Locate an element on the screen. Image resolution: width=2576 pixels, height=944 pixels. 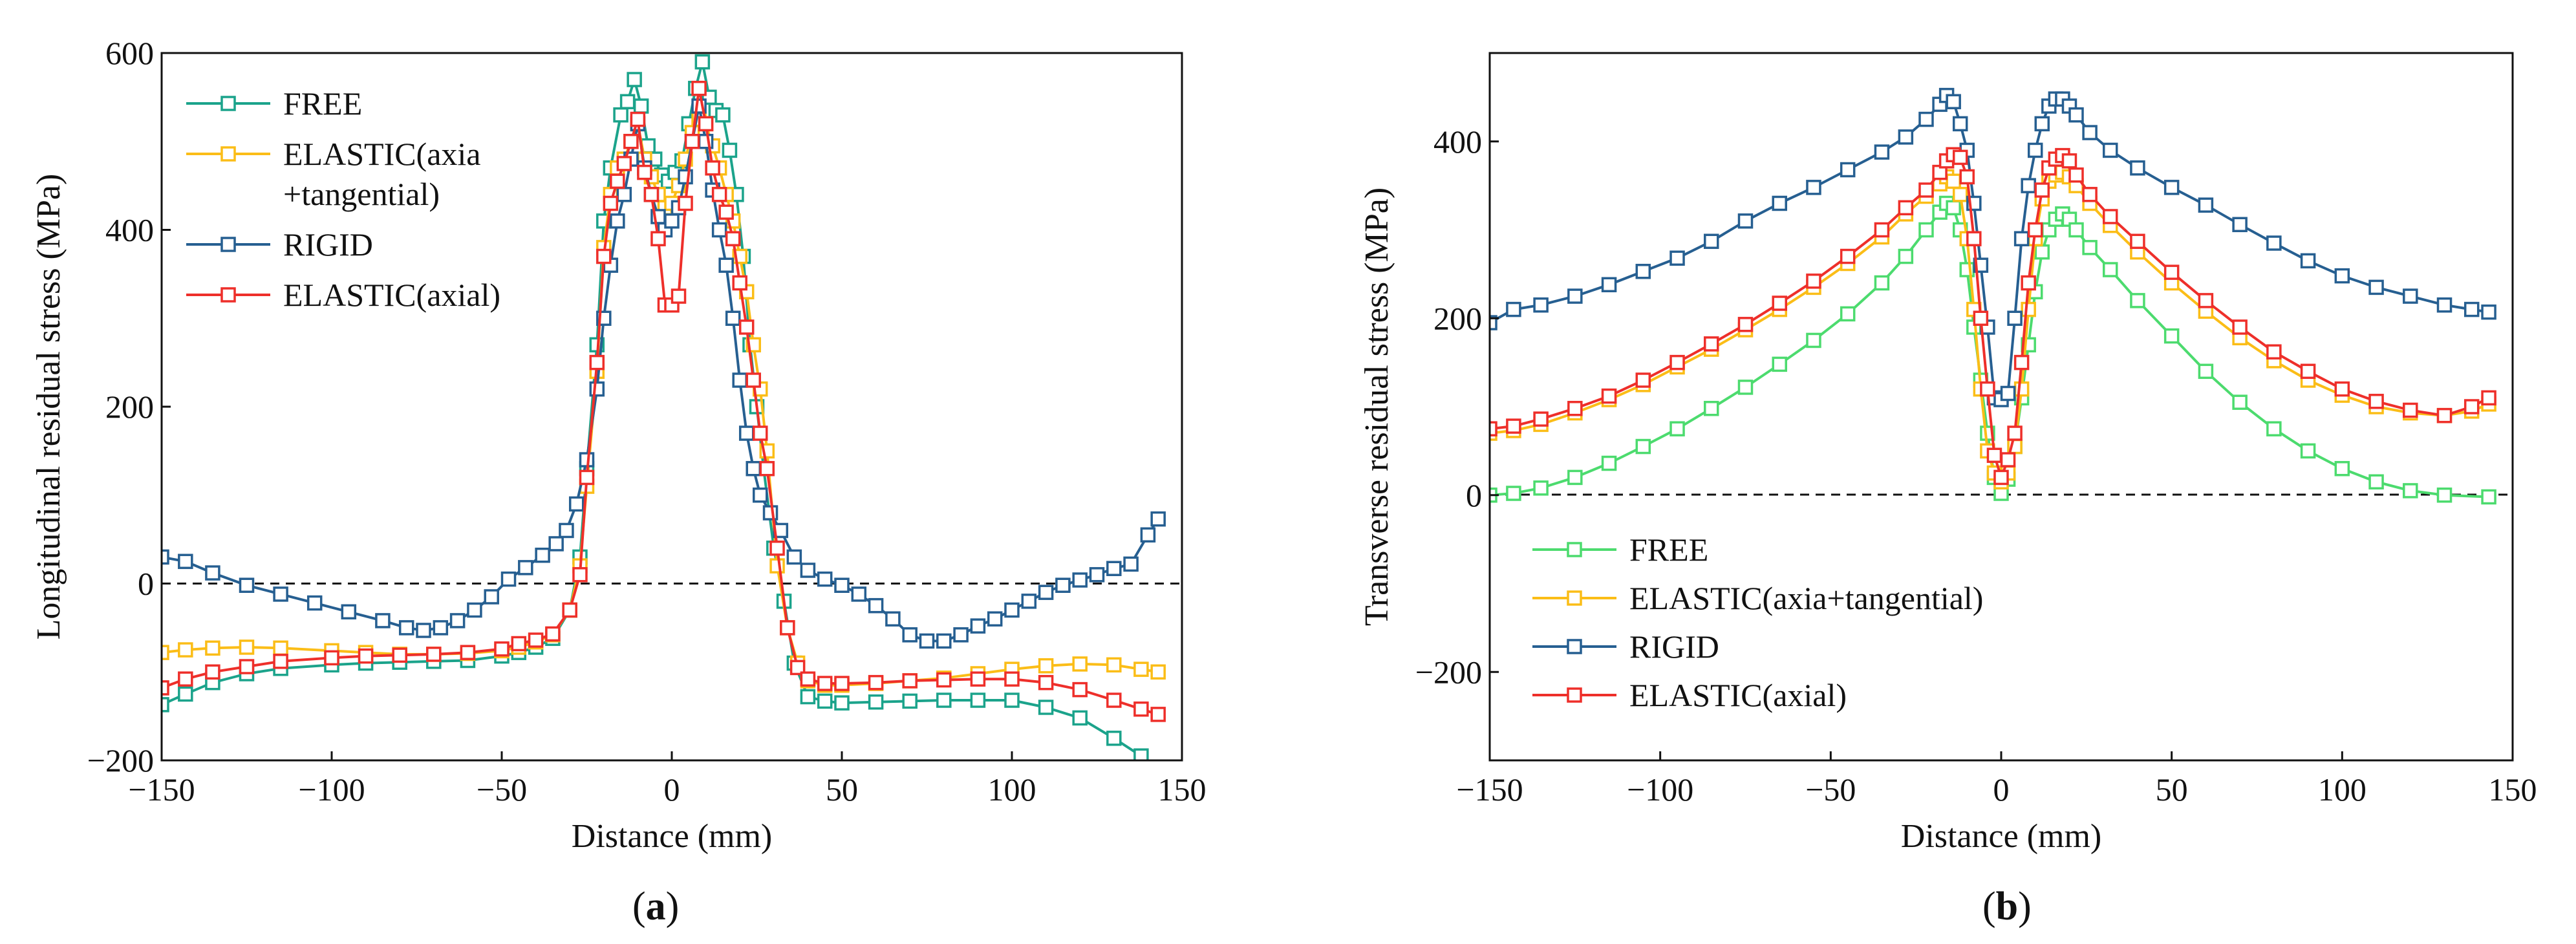
panel-a-x-tick-label: 150 is located at coordinates (1182, 789).